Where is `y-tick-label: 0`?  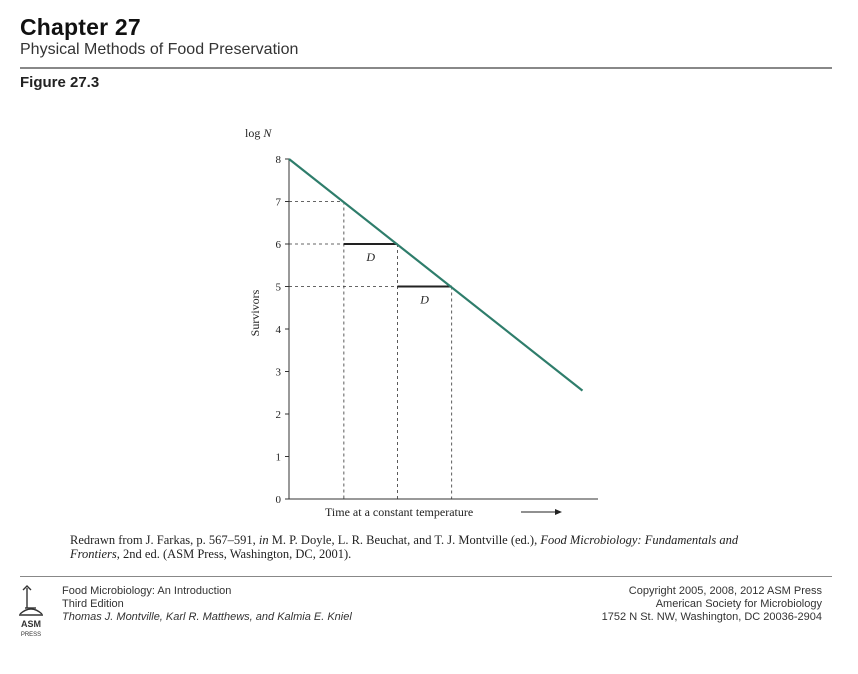 y-tick-label: 0 is located at coordinates (279, 500).